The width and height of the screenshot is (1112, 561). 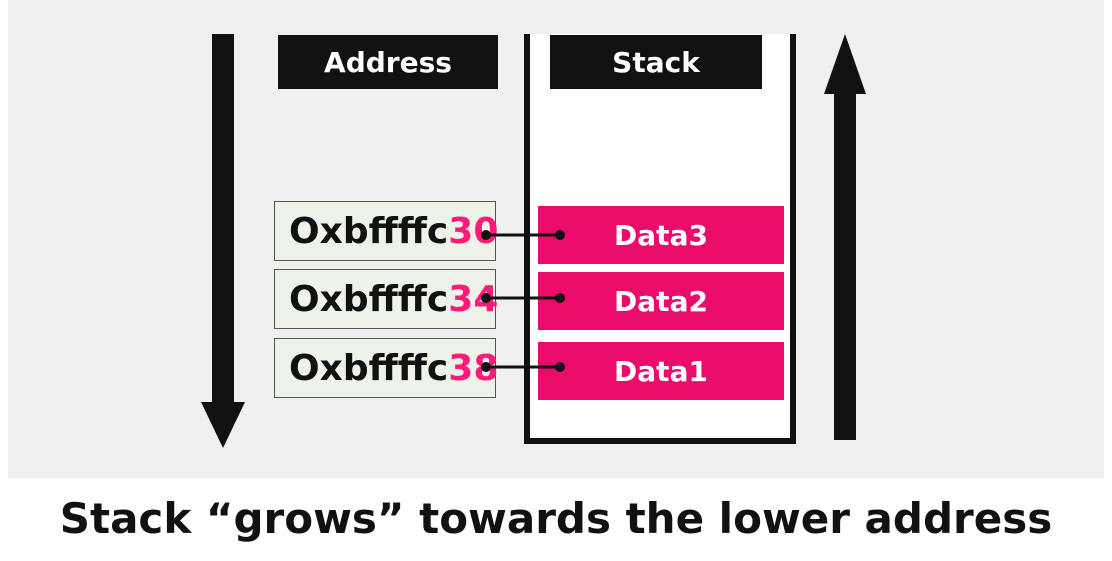 I want to click on data-box-row-1: Data3, so click(x=661, y=235).